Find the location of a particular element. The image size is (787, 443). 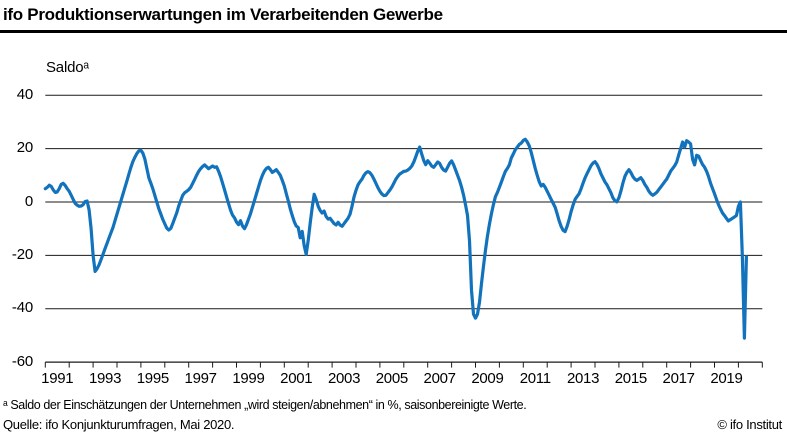

x-axis-tick-label: 2001 is located at coordinates (296, 378).